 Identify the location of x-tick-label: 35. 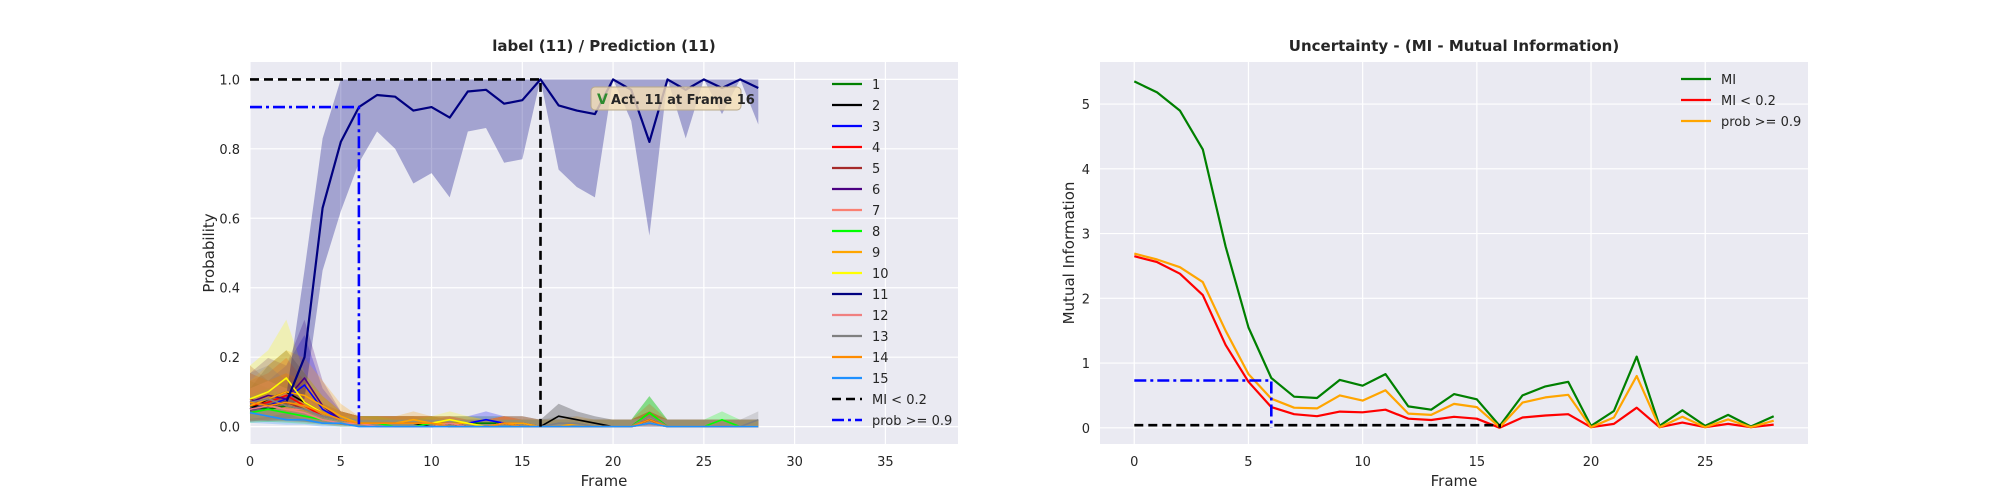
(885, 462).